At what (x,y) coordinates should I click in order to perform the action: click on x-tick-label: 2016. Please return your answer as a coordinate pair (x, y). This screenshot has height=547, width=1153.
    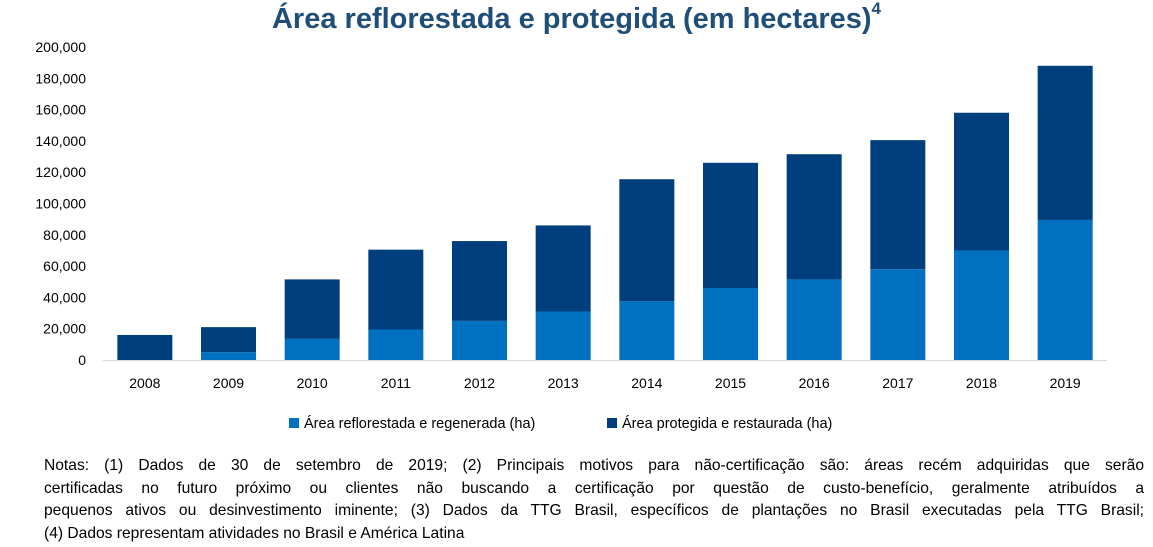
    Looking at the image, I should click on (814, 383).